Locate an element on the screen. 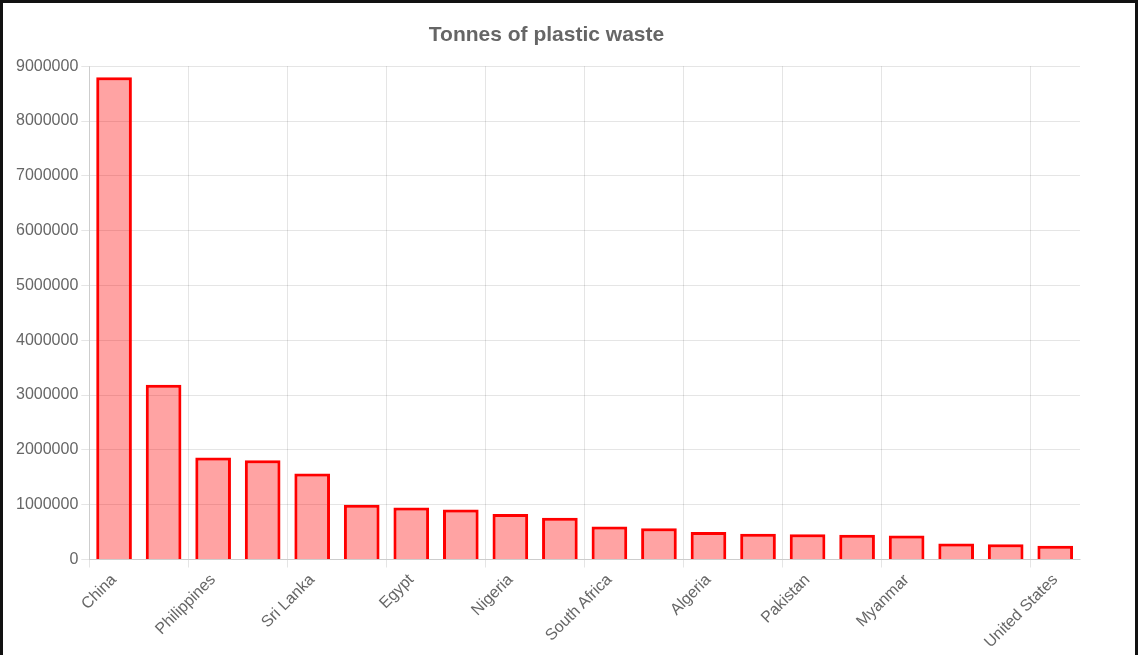  y-tick-label: 2000000 is located at coordinates (47, 449).